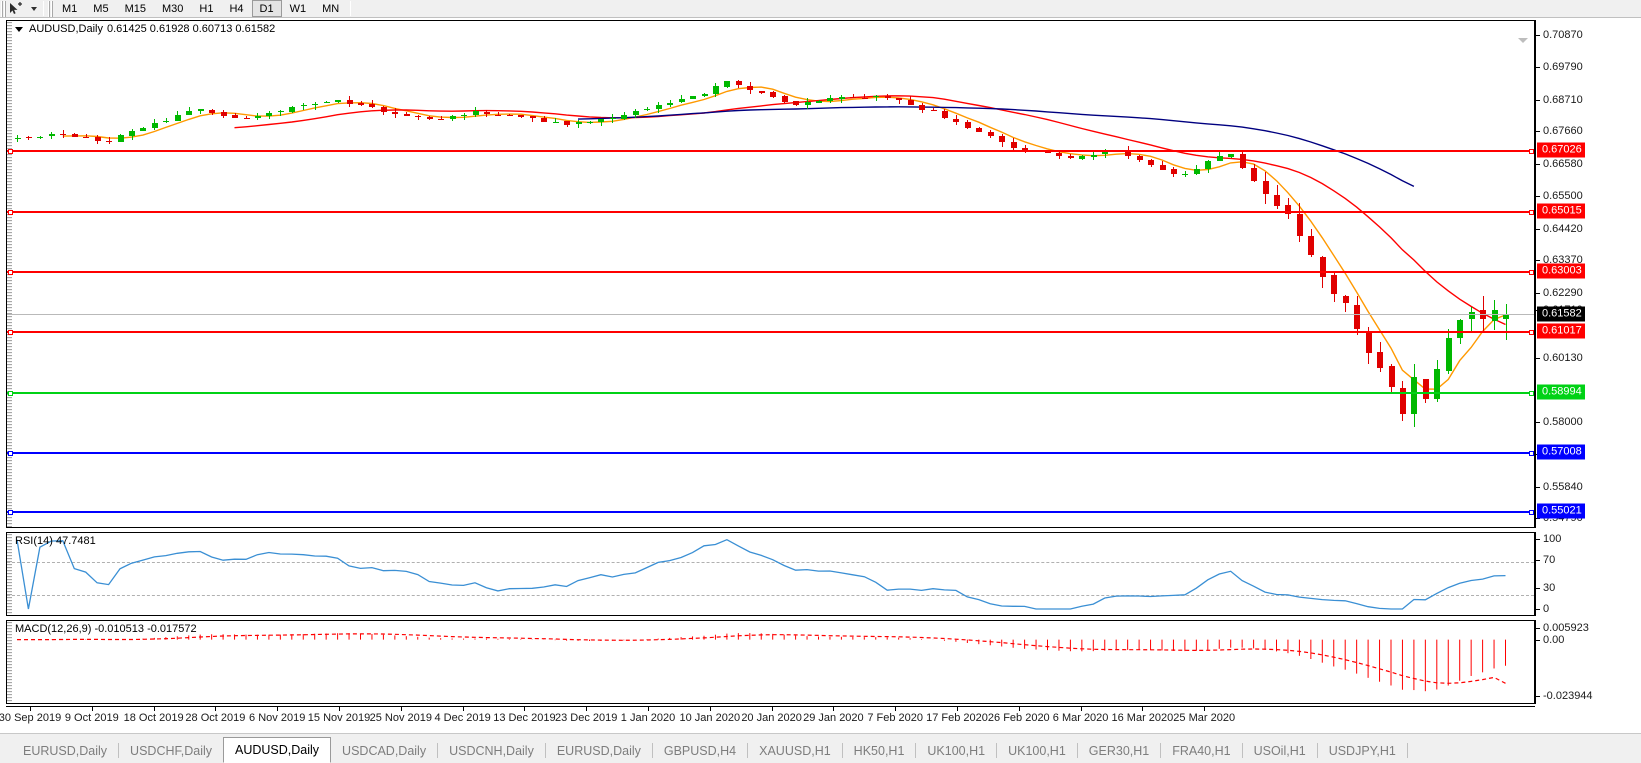 The height and width of the screenshot is (763, 1641). I want to click on chart-tab-usoil-h1: USOil,H1, so click(1279, 751).